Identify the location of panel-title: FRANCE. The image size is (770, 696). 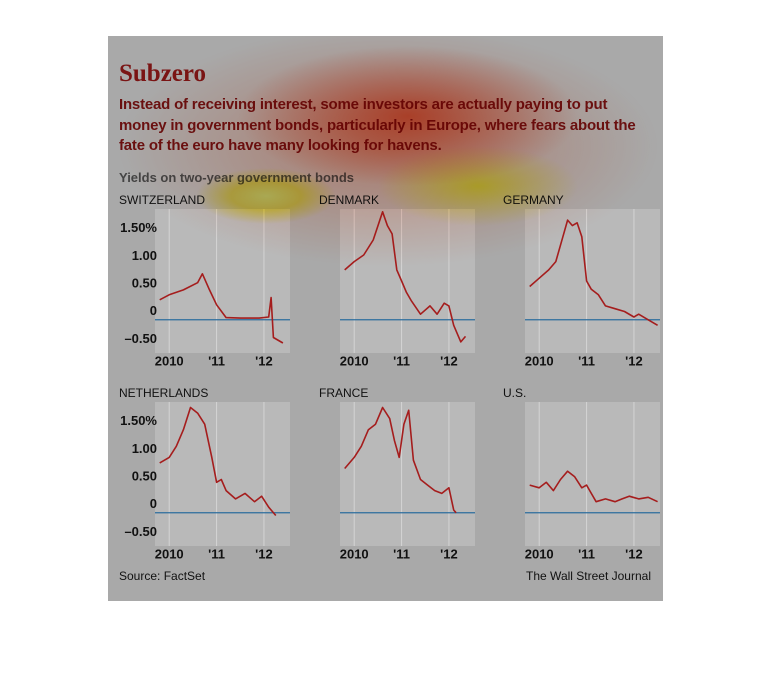
(343, 393).